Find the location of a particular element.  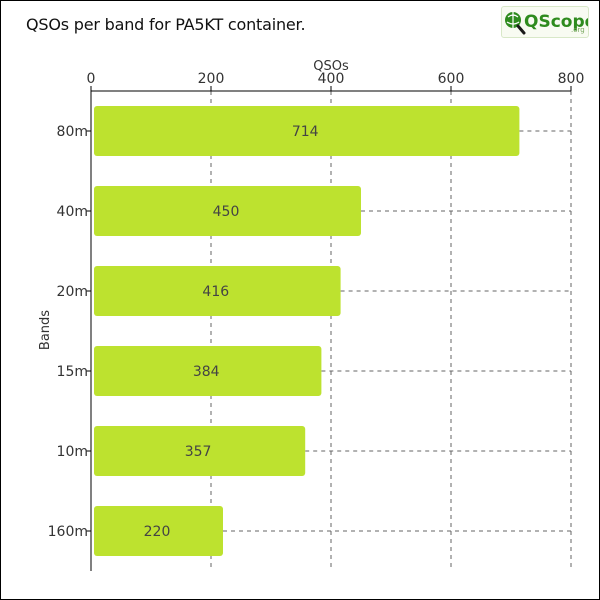

chart-title: QSOs per band for PA5KT container. is located at coordinates (166, 24).